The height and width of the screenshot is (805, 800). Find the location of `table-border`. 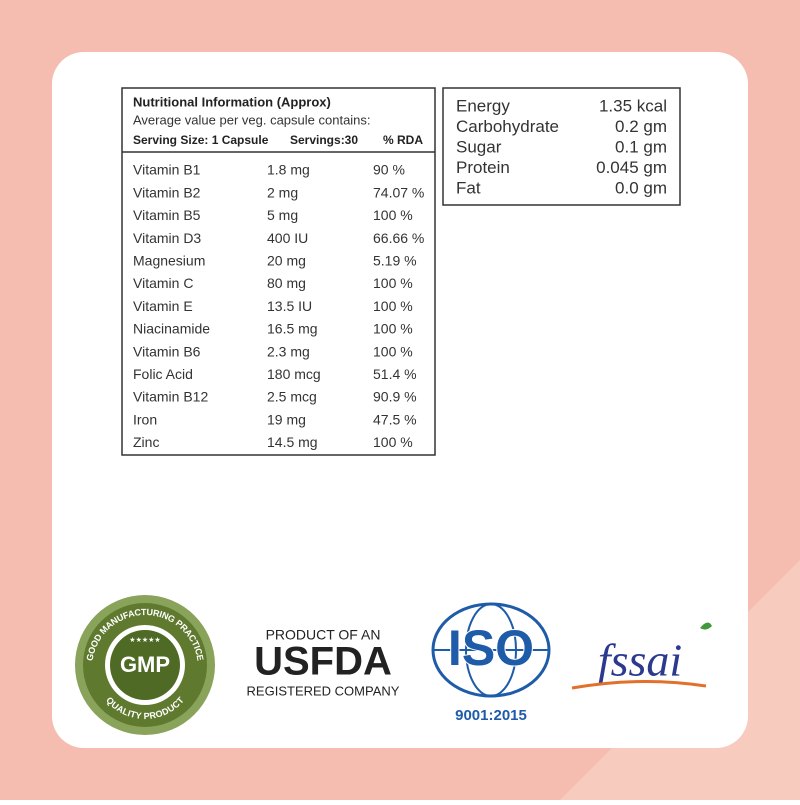

table-border is located at coordinates (561, 146).